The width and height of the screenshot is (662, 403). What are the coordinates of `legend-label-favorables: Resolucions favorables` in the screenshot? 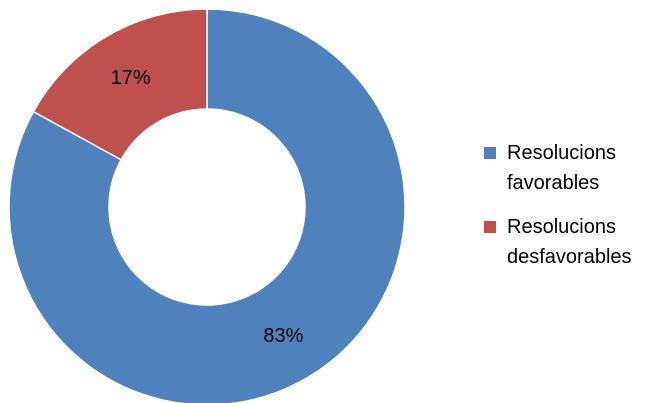 It's located at (561, 168).